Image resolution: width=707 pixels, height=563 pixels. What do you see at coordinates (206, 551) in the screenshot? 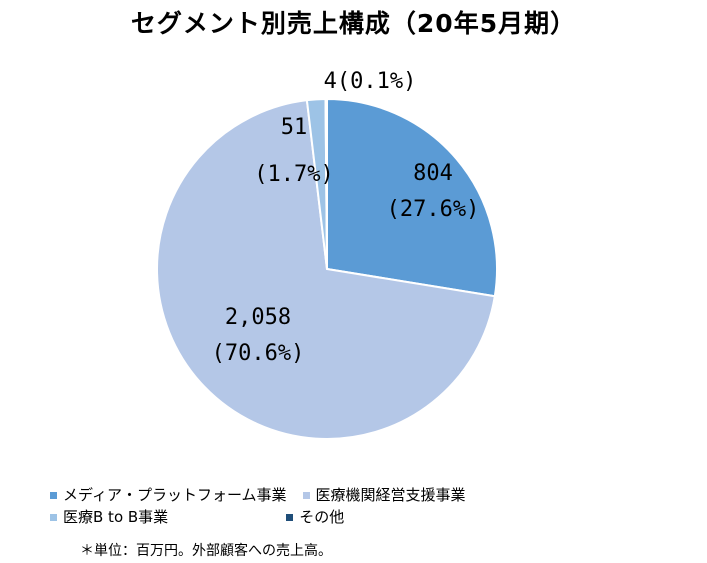
I see `footnote: ＊単位：百万円。外部顧客への売上高。` at bounding box center [206, 551].